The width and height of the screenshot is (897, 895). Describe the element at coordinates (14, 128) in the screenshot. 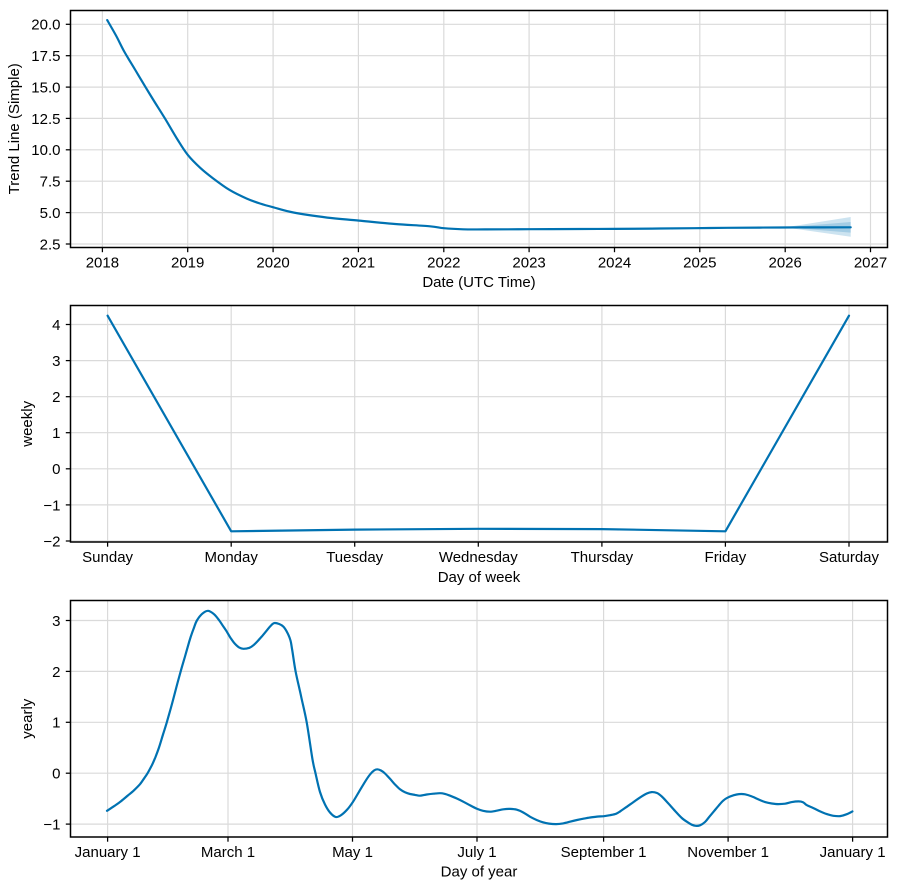

I see `svg-text: Trend Line (Simple)` at that location.